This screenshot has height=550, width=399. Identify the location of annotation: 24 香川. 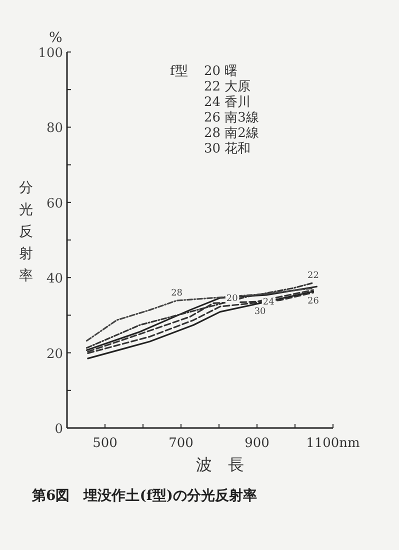
(227, 102).